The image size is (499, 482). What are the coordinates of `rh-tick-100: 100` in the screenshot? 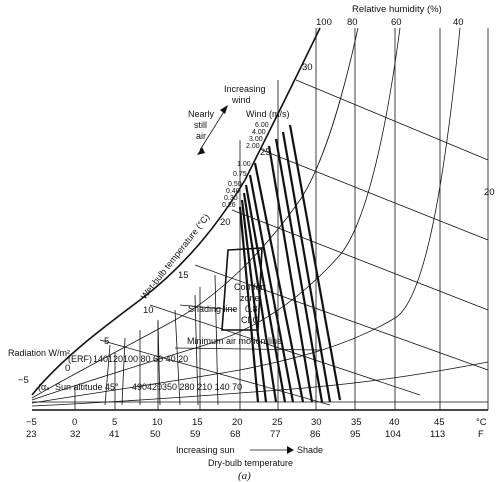 It's located at (324, 22).